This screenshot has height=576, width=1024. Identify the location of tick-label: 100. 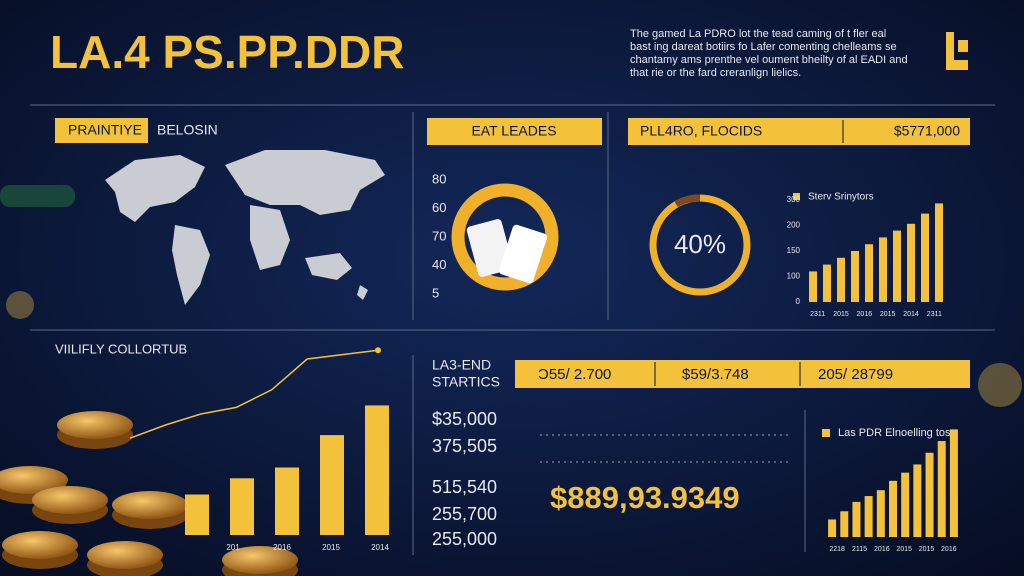
(794, 276).